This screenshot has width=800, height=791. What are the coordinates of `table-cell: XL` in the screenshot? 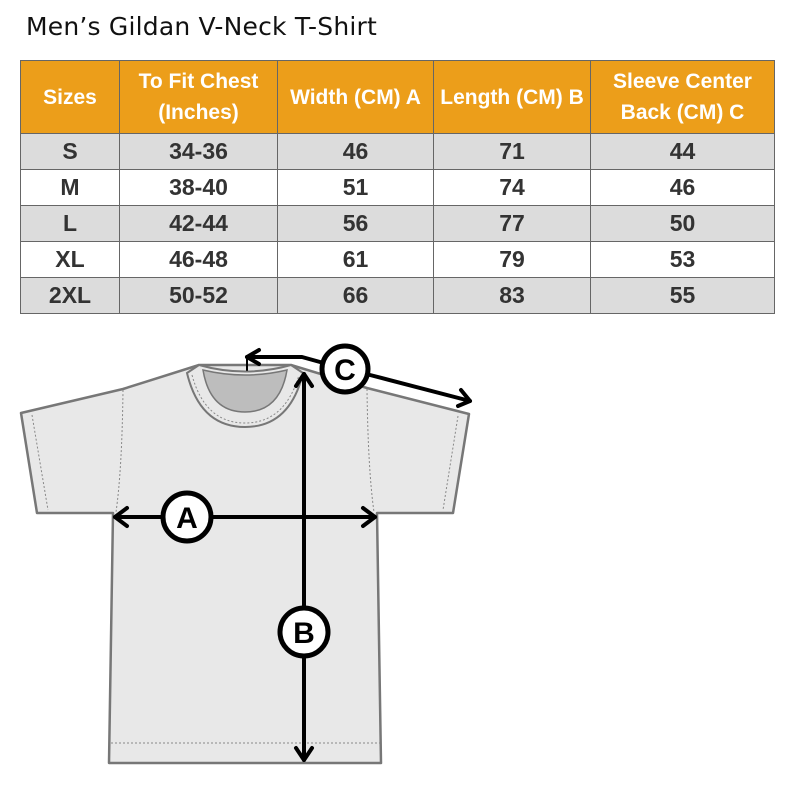 It's located at (70, 259).